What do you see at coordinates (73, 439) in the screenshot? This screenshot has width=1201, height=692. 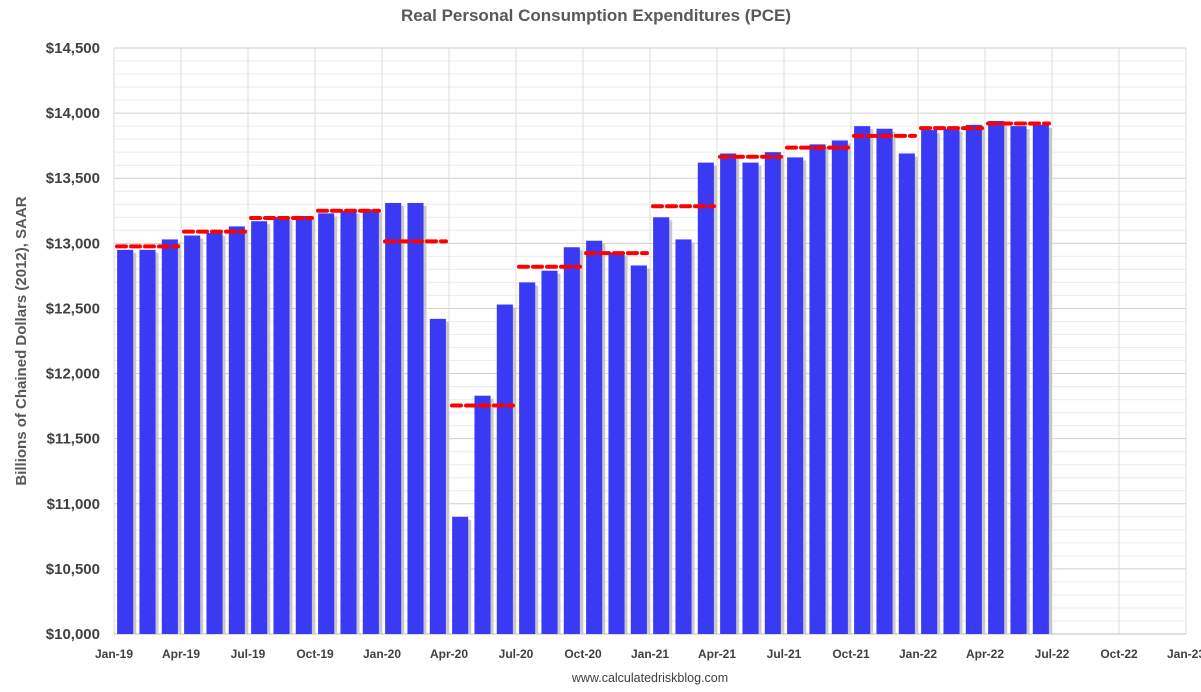 I see `y-tick-label: $11,500` at bounding box center [73, 439].